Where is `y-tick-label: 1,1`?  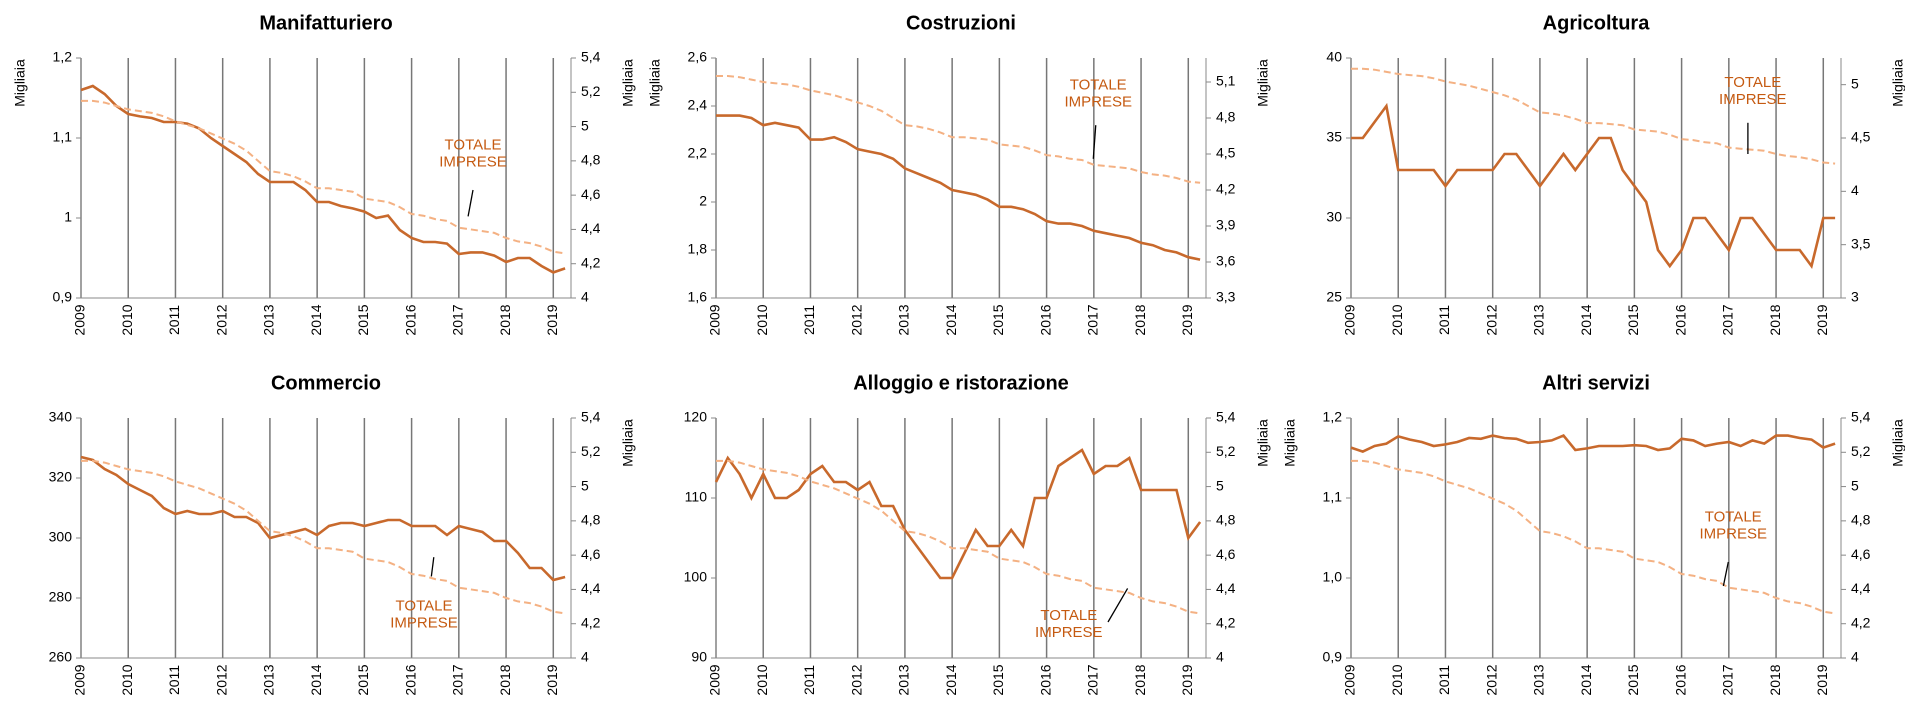
y-tick-label: 1,1 is located at coordinates (63, 137).